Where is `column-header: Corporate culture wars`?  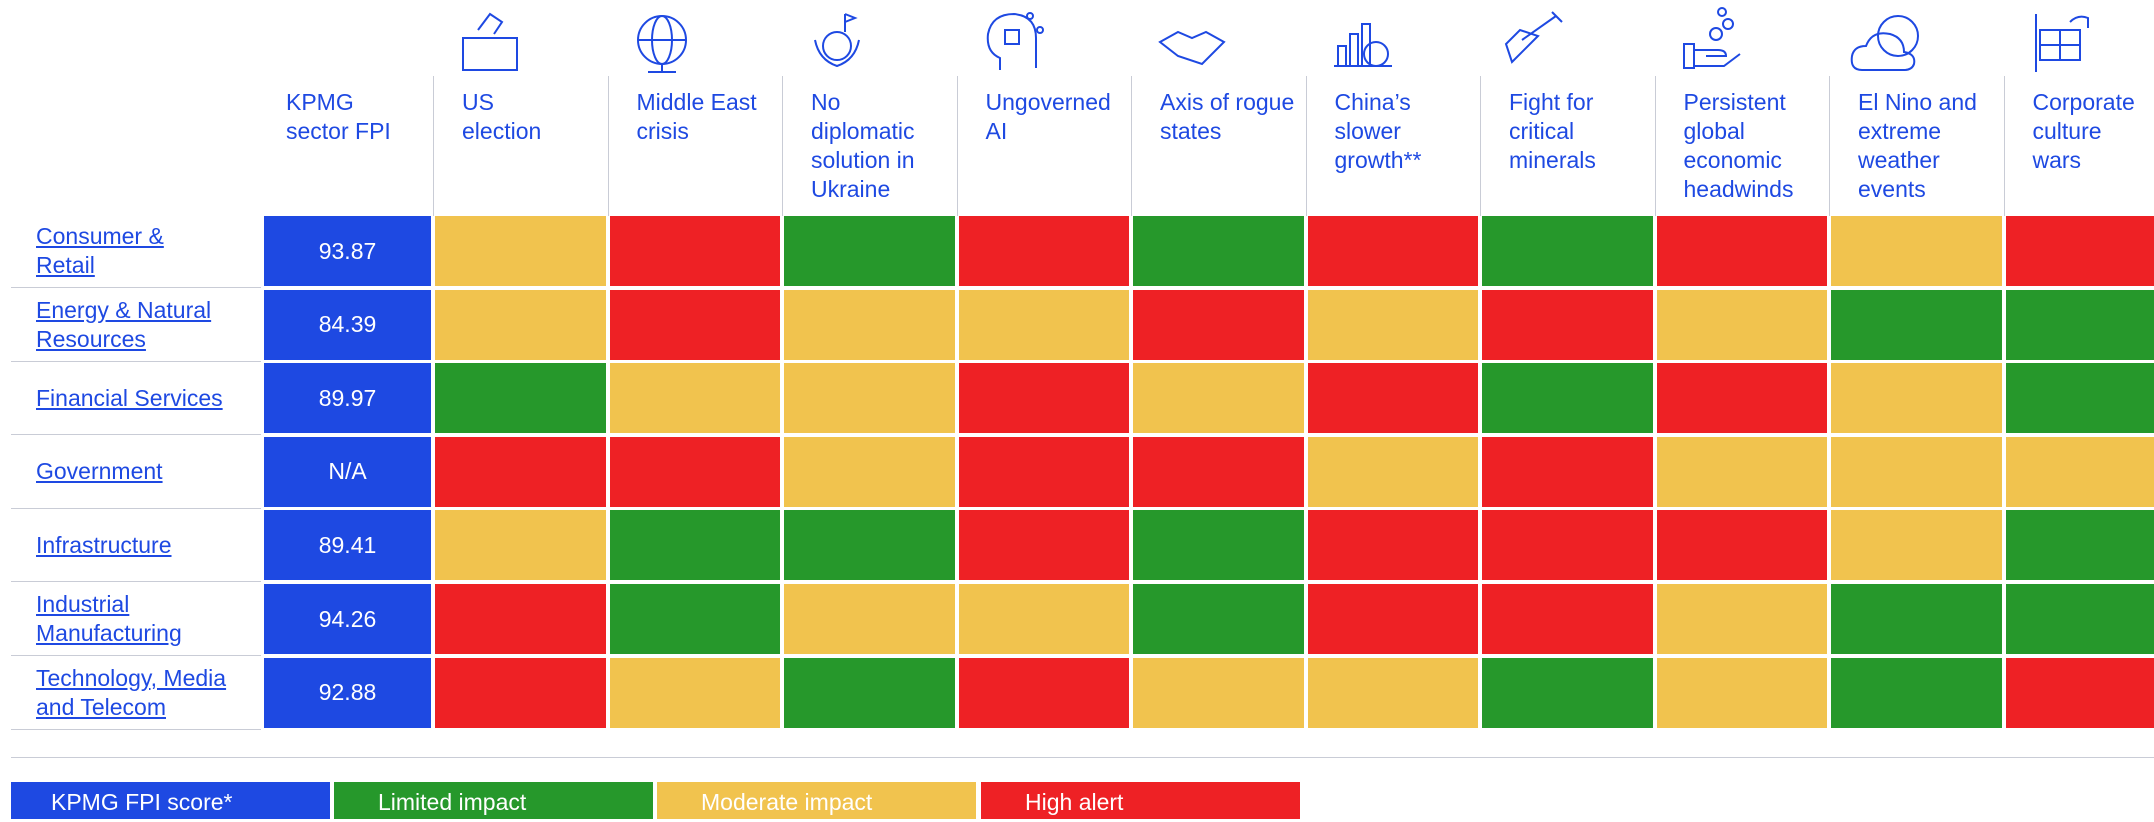 column-header: Corporate culture wars is located at coordinates (2093, 131).